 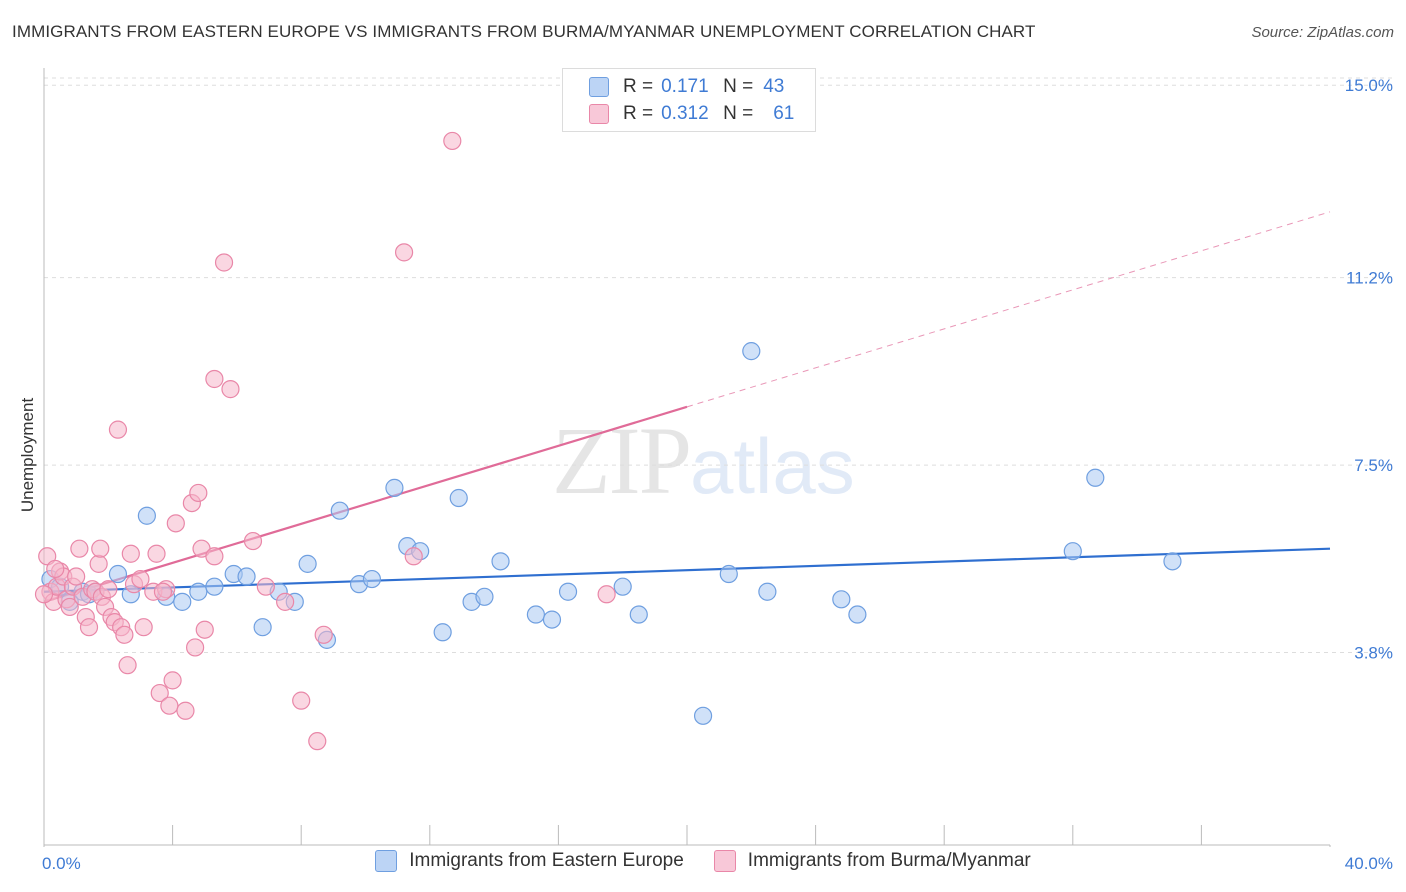 What do you see at coordinates (784, 113) in the screenshot?
I see `legend-n-value: 61` at bounding box center [784, 113].